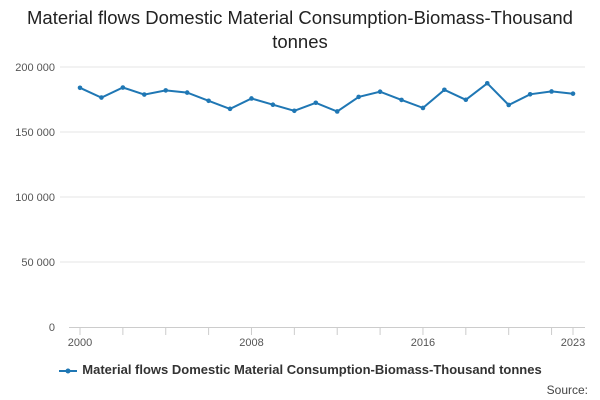 This screenshot has height=400, width=600. I want to click on y-tick-label: 200 000, so click(35, 68).